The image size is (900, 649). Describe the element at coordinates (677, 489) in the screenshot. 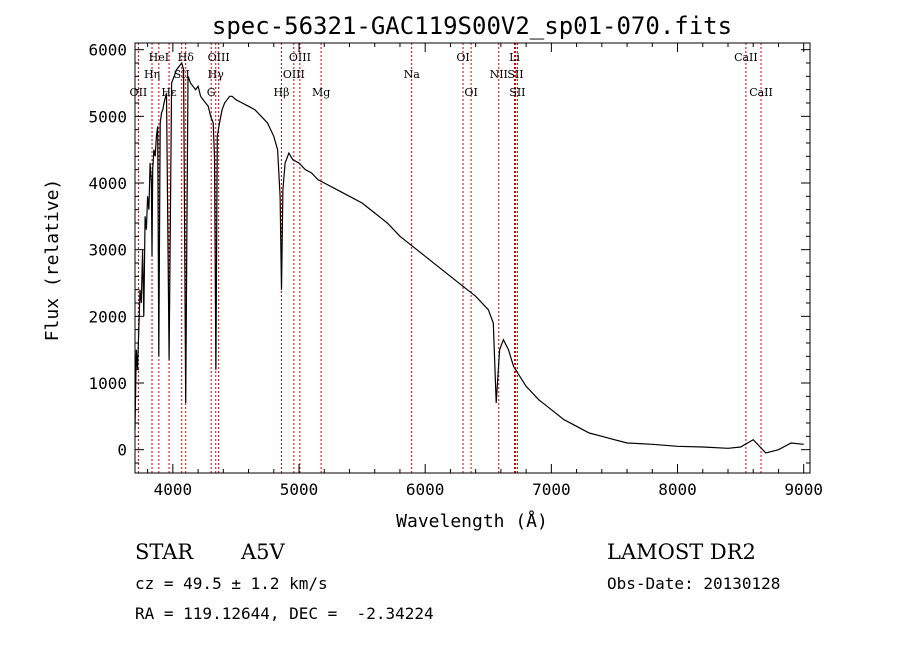

I see `x-tick-label: 8000` at that location.